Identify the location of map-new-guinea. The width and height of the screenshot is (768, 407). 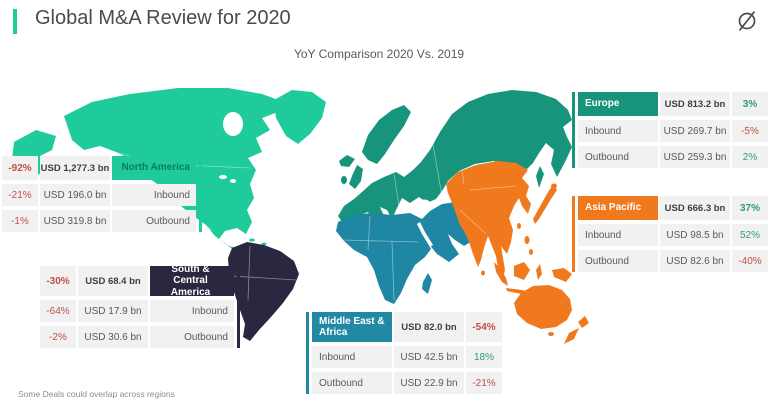
(562, 275).